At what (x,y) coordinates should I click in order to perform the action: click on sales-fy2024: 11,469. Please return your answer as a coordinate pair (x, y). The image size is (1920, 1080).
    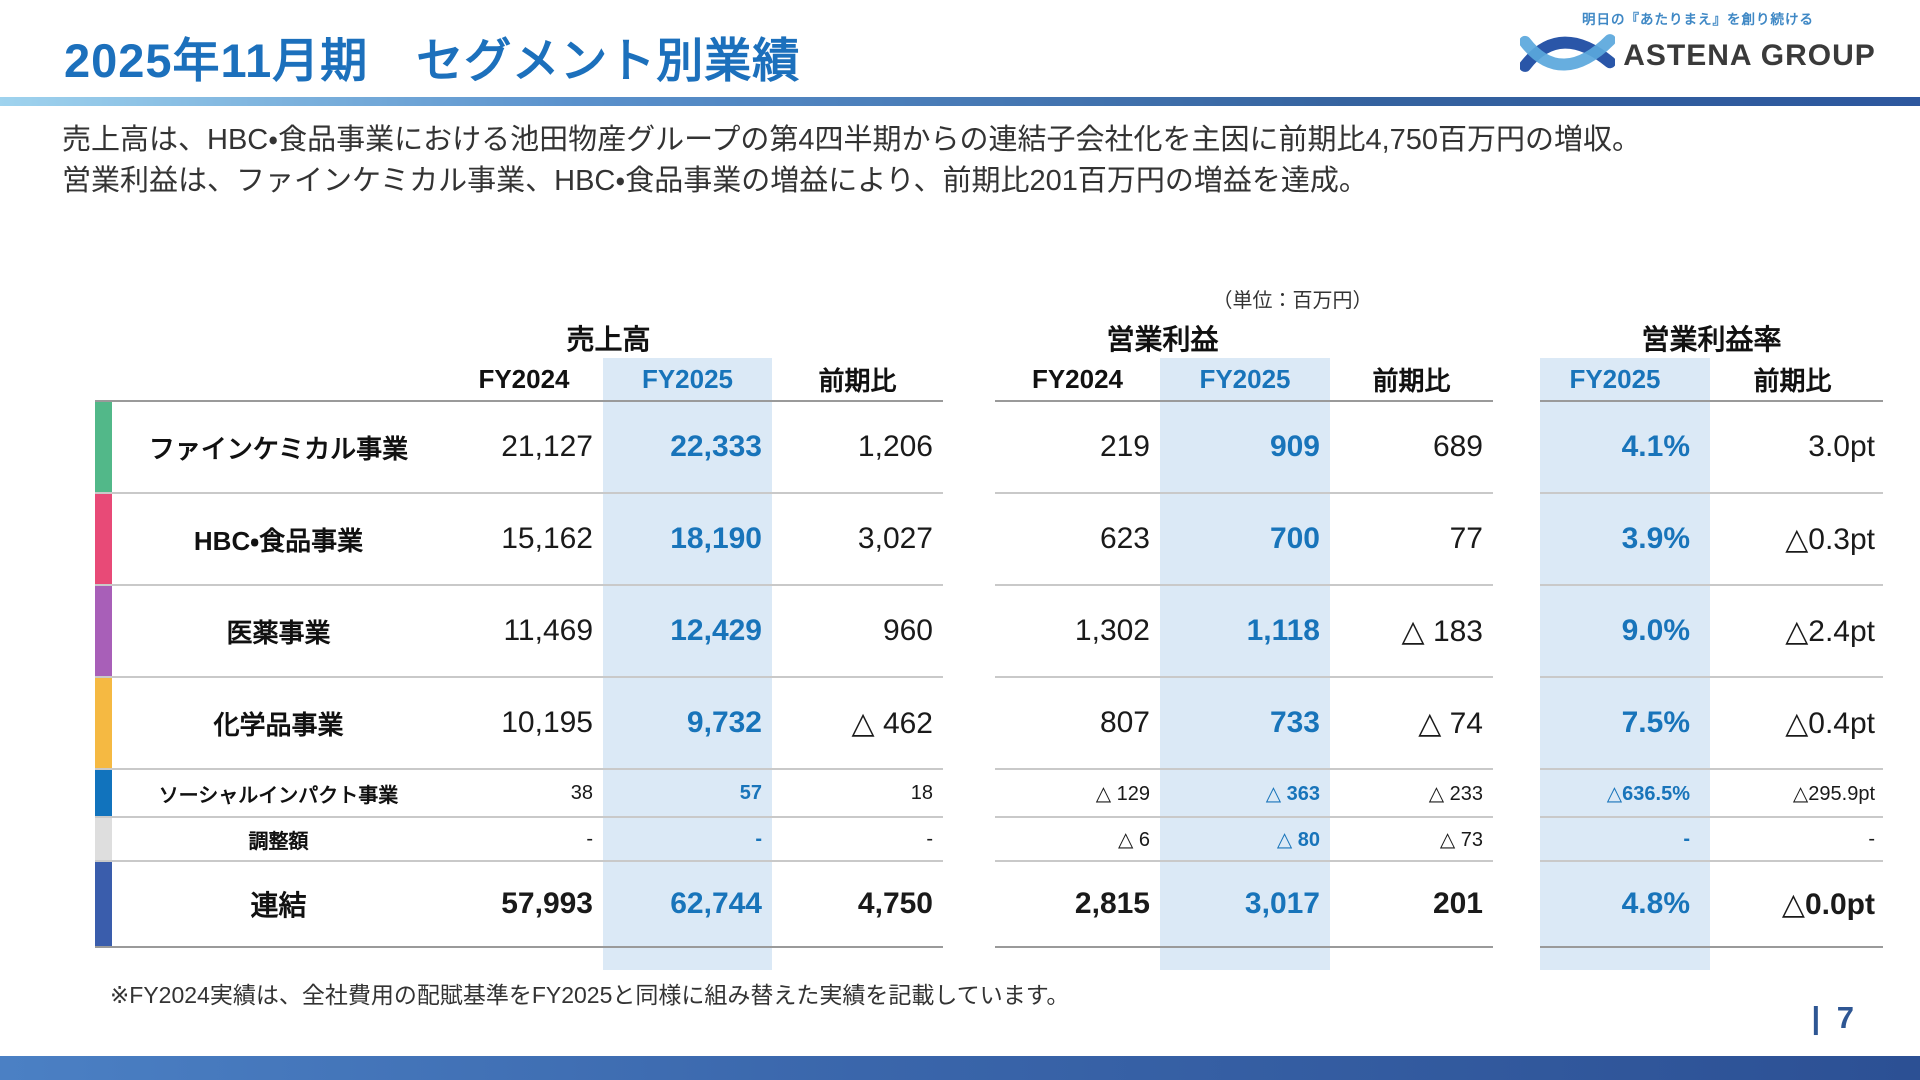
    Looking at the image, I should click on (524, 630).